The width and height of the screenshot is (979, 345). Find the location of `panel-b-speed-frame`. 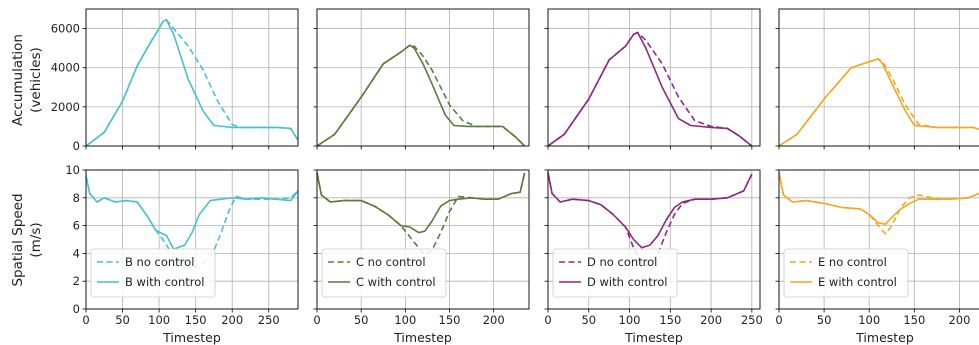

panel-b-speed-frame is located at coordinates (192, 239).